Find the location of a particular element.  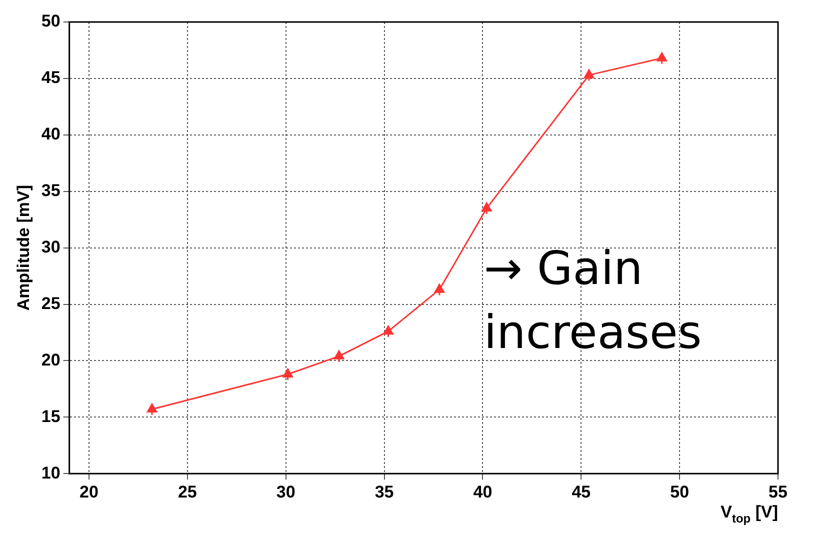

x-tick-label: 35 is located at coordinates (384, 492).